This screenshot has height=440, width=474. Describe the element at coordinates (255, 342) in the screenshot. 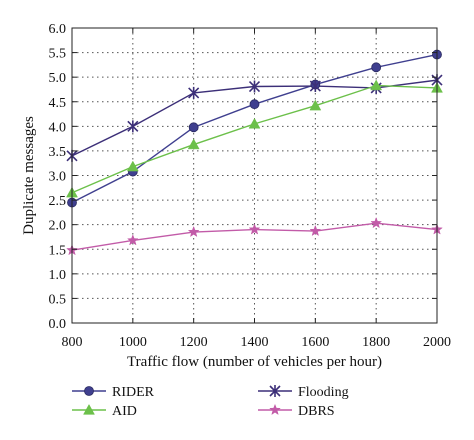

I see `x-tick-label: 1400` at that location.